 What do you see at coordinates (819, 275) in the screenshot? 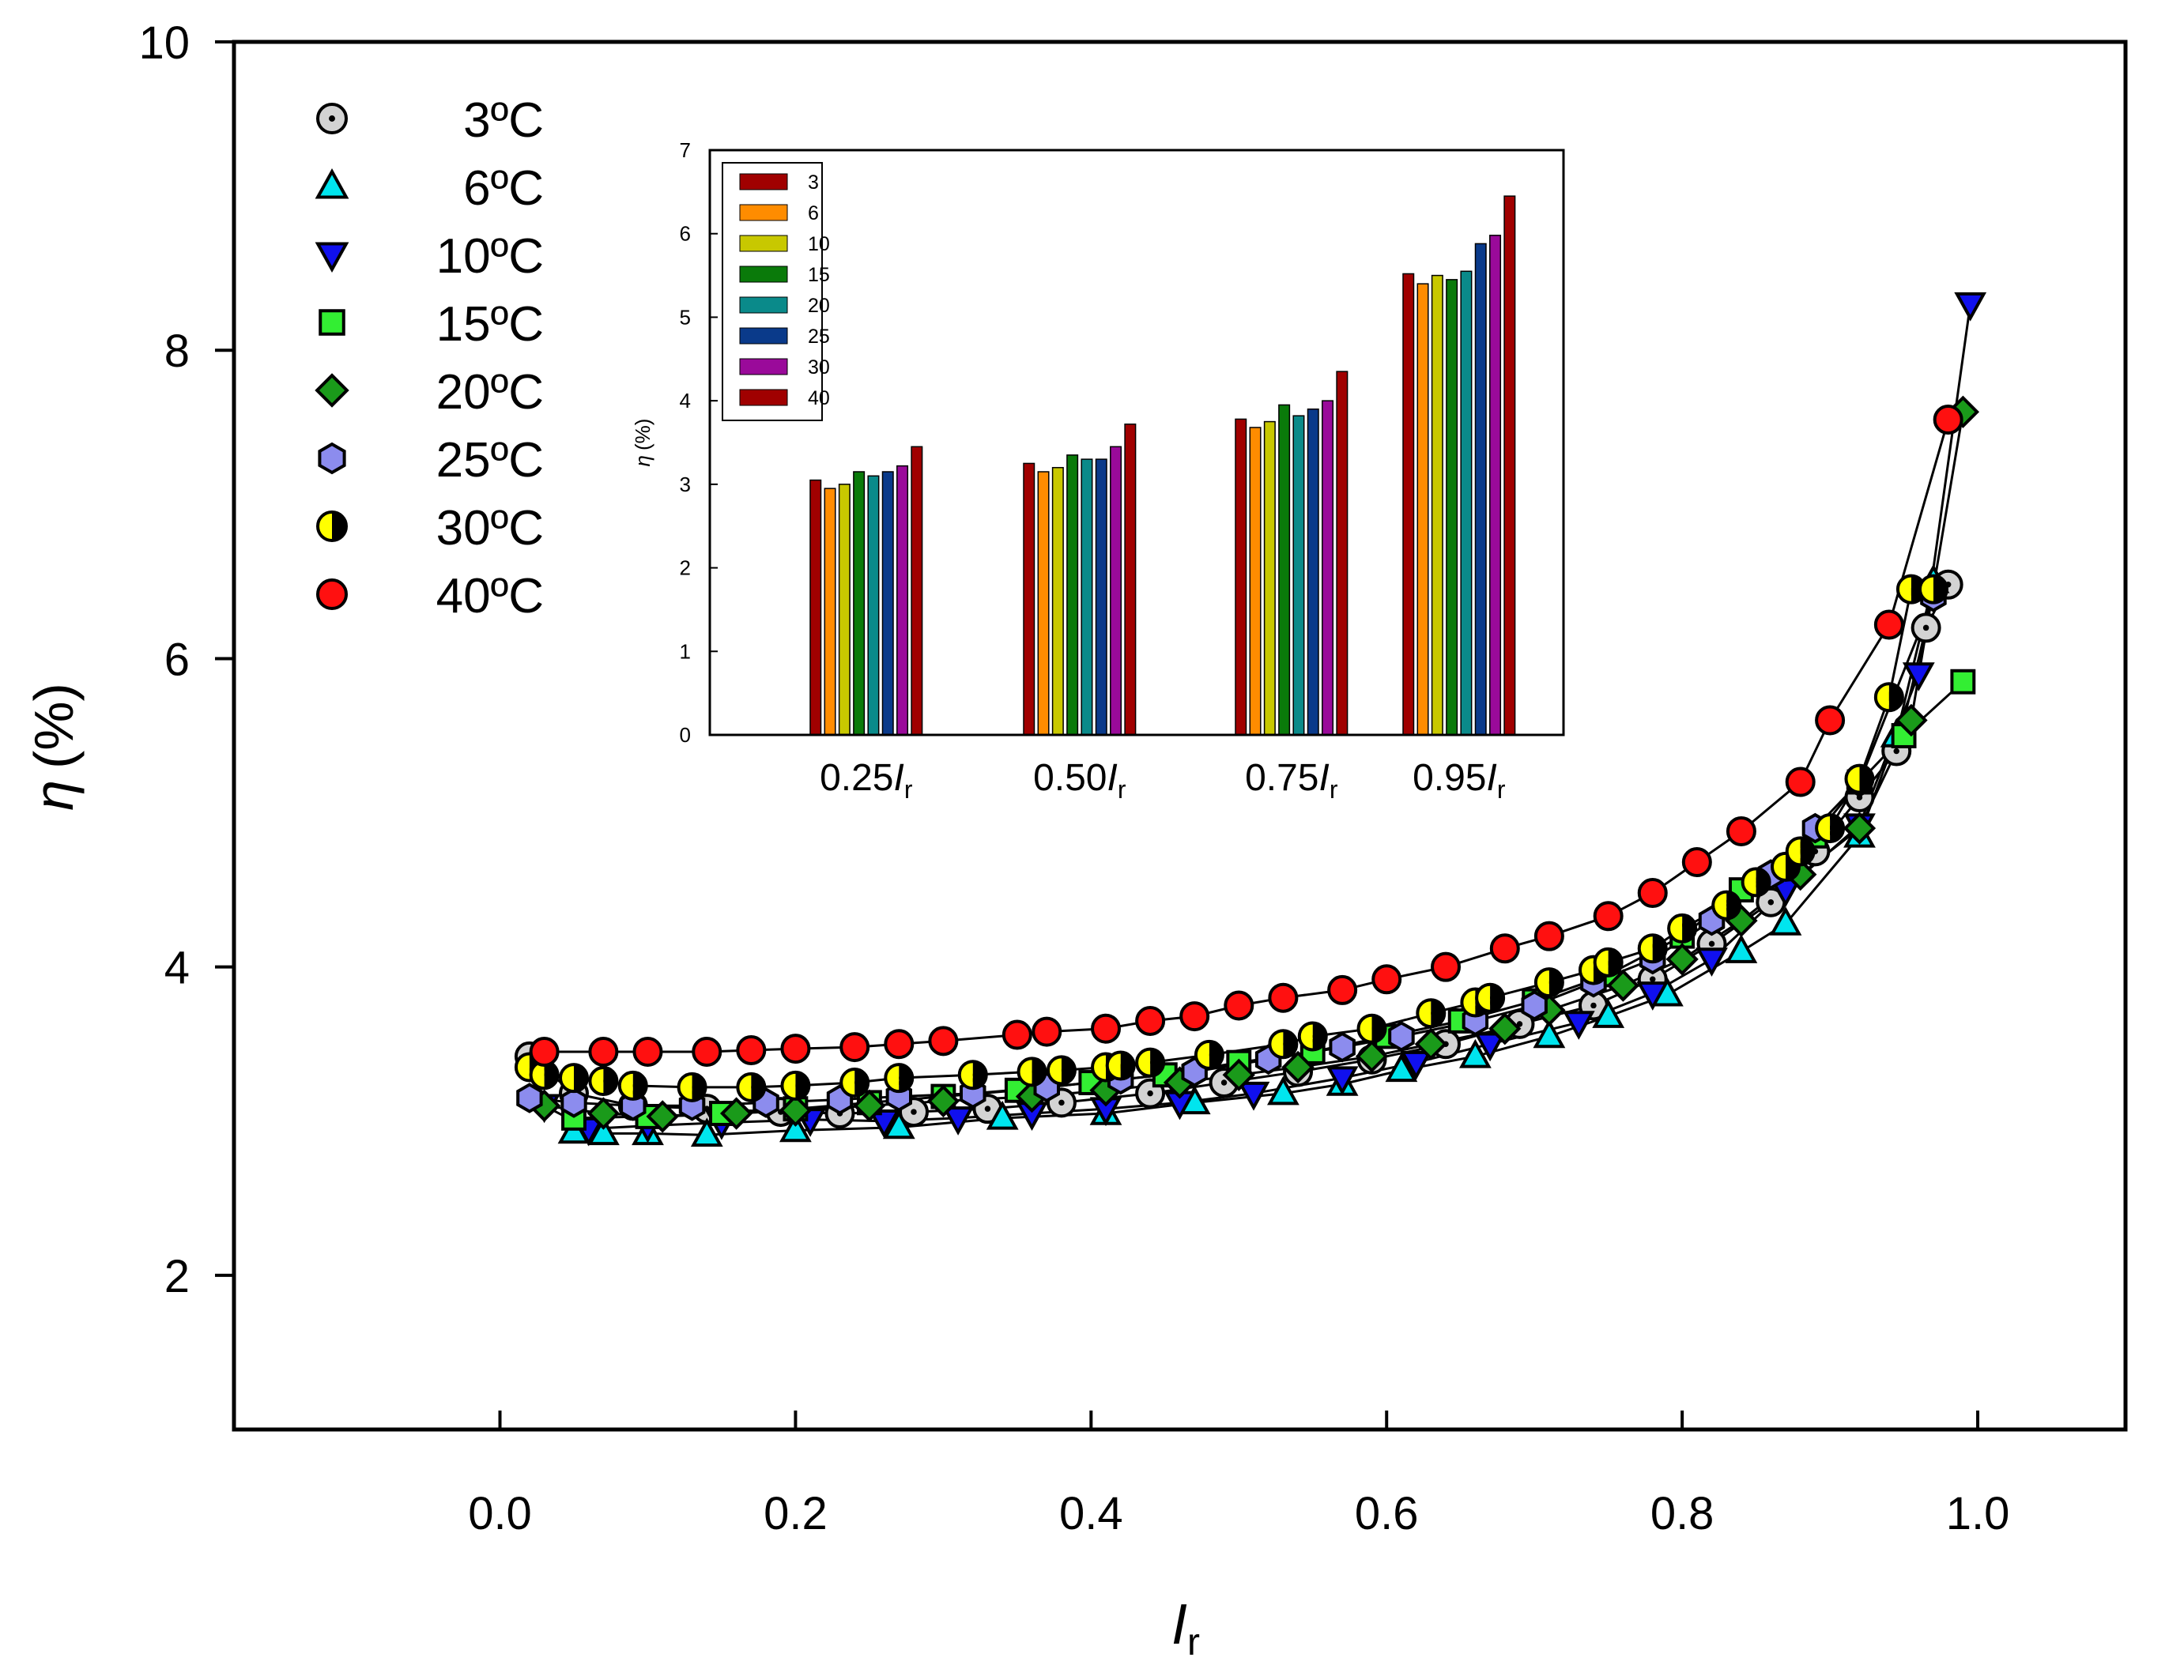
I see `inset-legend-label-3: 15` at bounding box center [819, 275].